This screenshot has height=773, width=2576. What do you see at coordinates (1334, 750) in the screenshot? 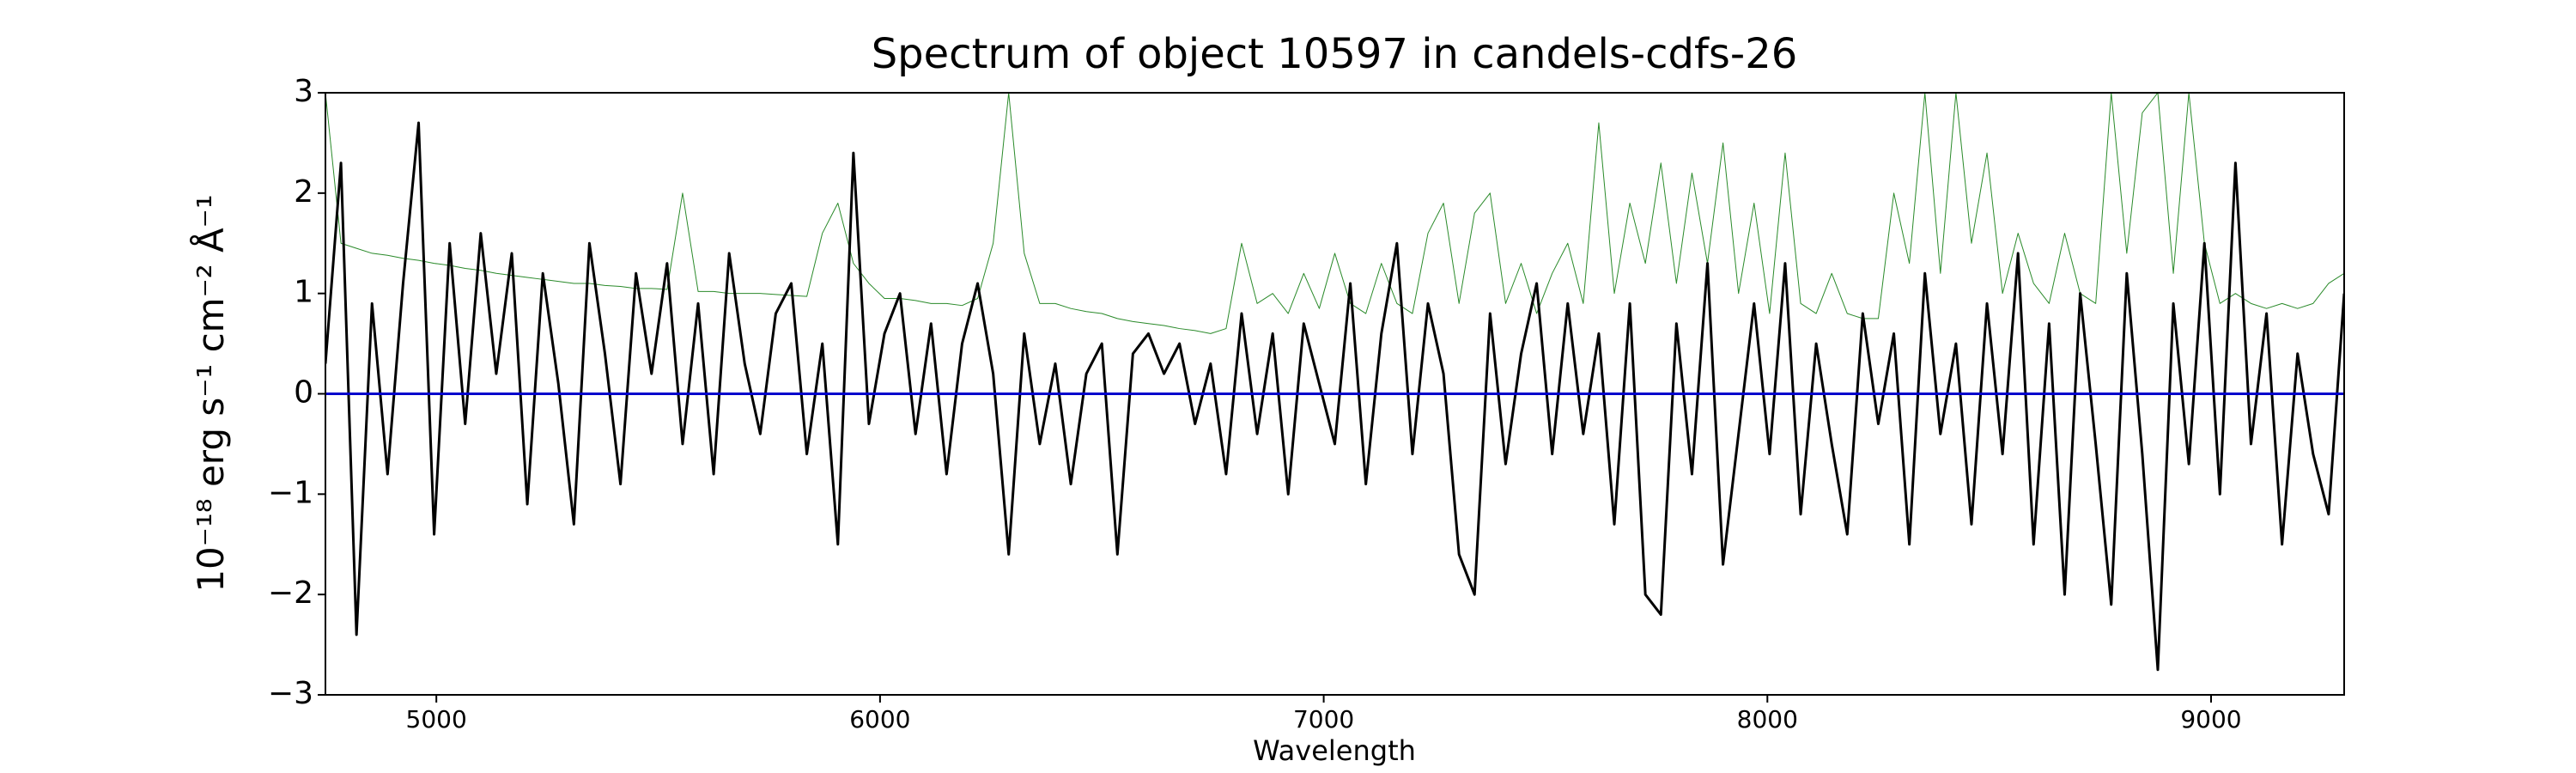
I see `x-axis-label: Wavelength` at bounding box center [1334, 750].